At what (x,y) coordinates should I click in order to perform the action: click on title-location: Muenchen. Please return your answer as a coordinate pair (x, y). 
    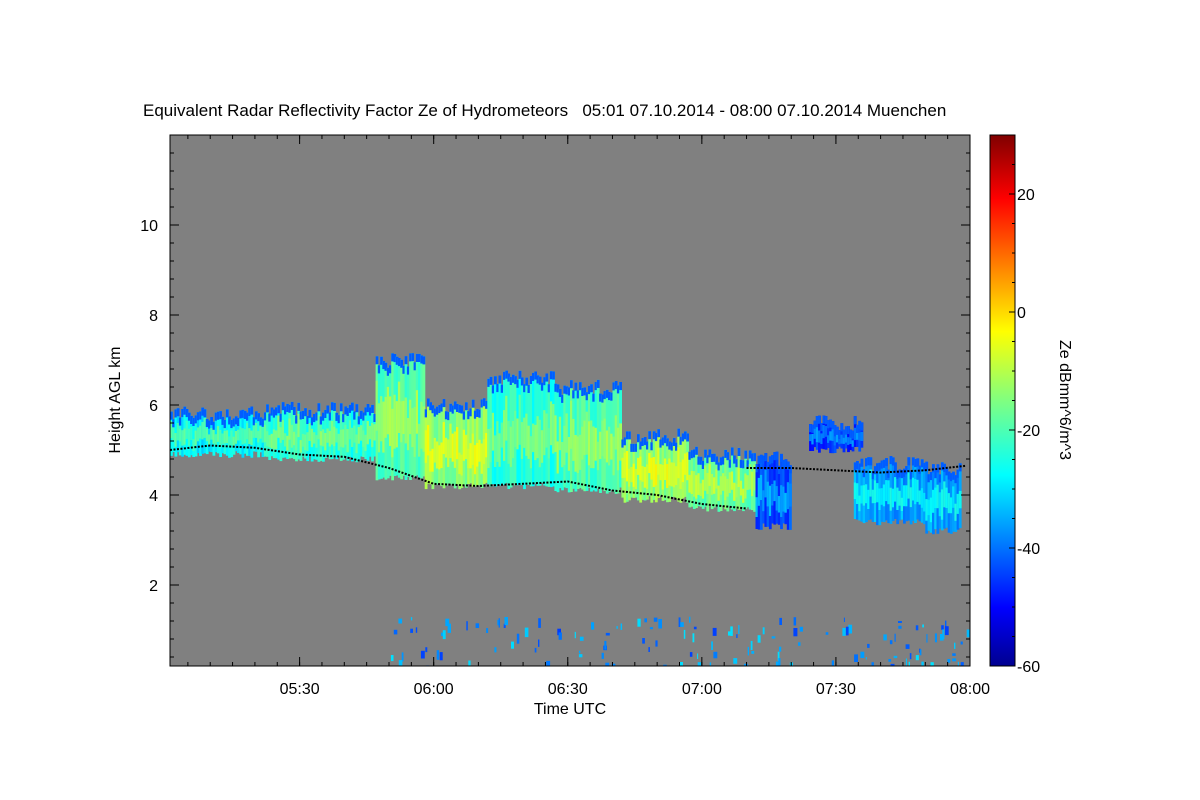
    Looking at the image, I should click on (906, 110).